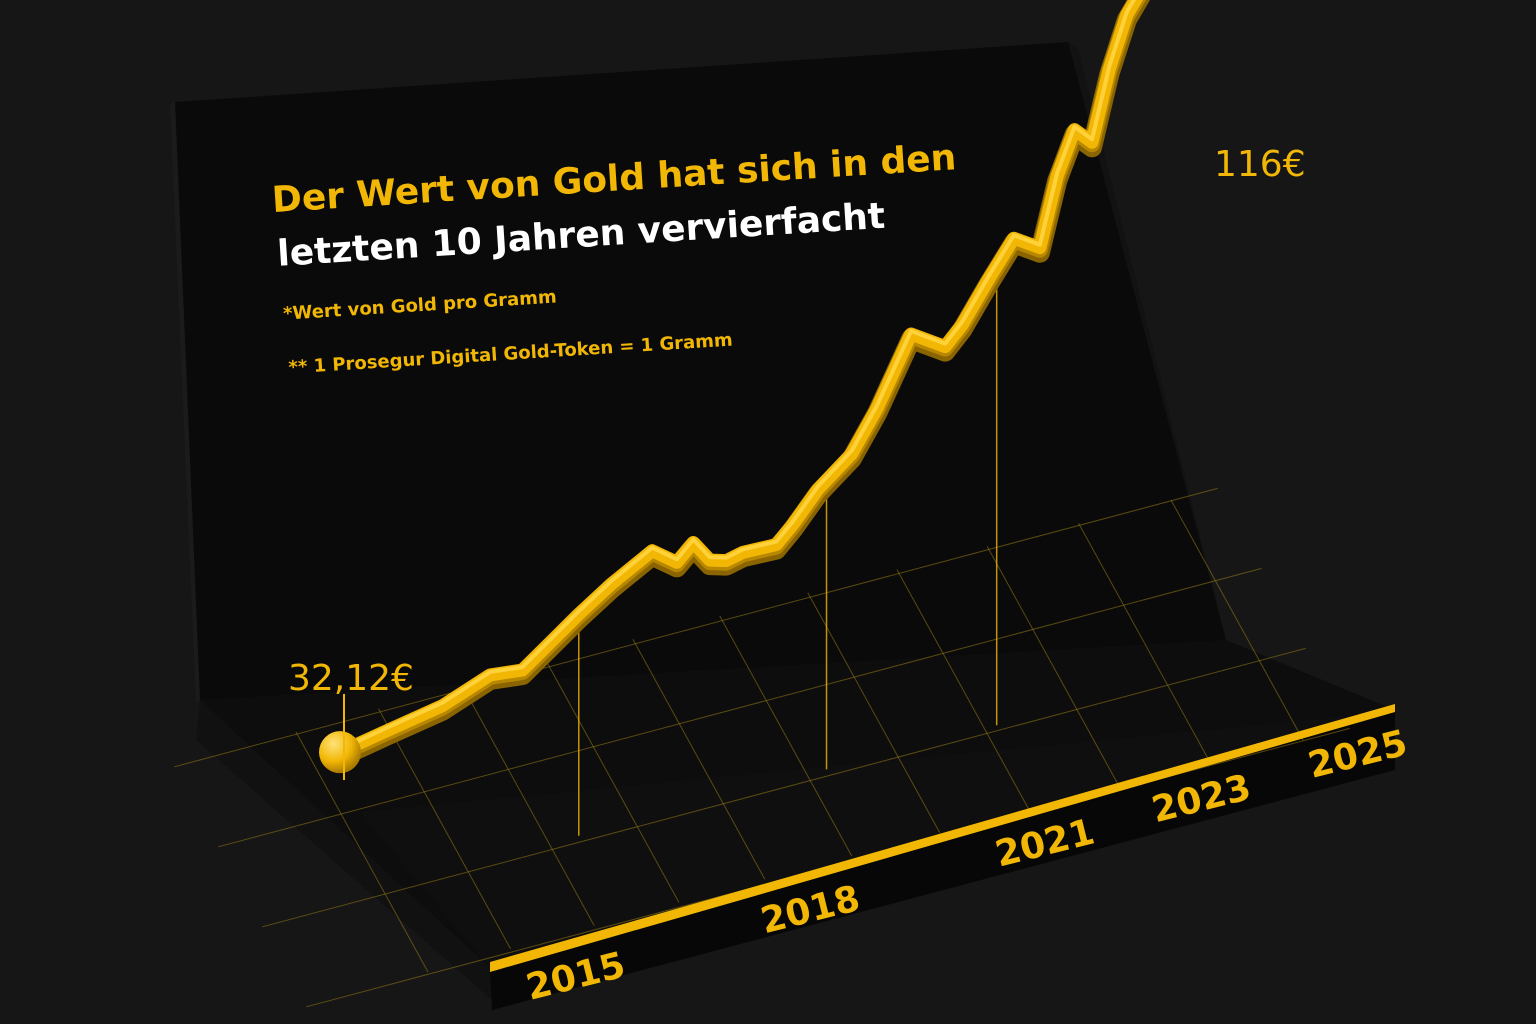 This screenshot has width=1536, height=1024. I want to click on drop-lines, so click(788, 556).